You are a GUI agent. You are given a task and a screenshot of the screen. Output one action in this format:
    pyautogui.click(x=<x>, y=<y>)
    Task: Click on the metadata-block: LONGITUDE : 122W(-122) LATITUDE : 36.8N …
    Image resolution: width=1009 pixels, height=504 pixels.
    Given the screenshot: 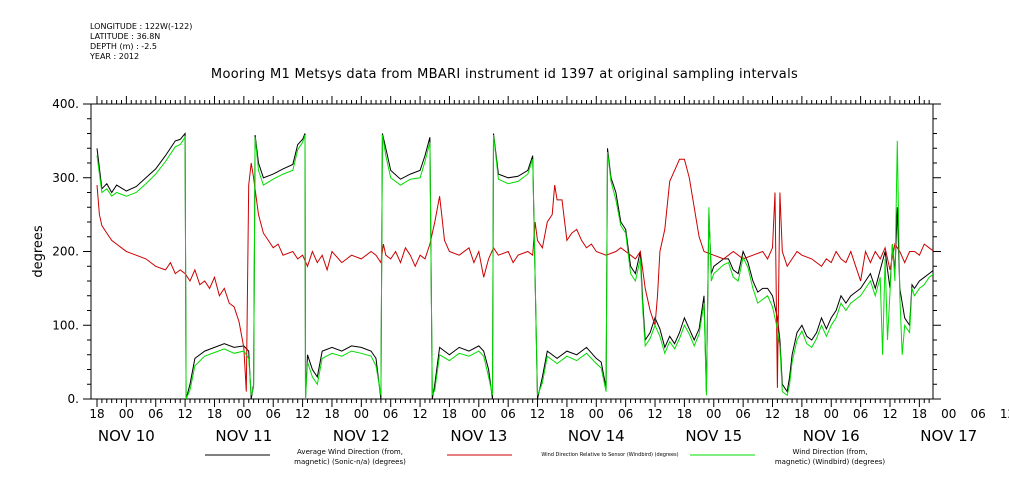 What is the action you would take?
    pyautogui.click(x=141, y=42)
    